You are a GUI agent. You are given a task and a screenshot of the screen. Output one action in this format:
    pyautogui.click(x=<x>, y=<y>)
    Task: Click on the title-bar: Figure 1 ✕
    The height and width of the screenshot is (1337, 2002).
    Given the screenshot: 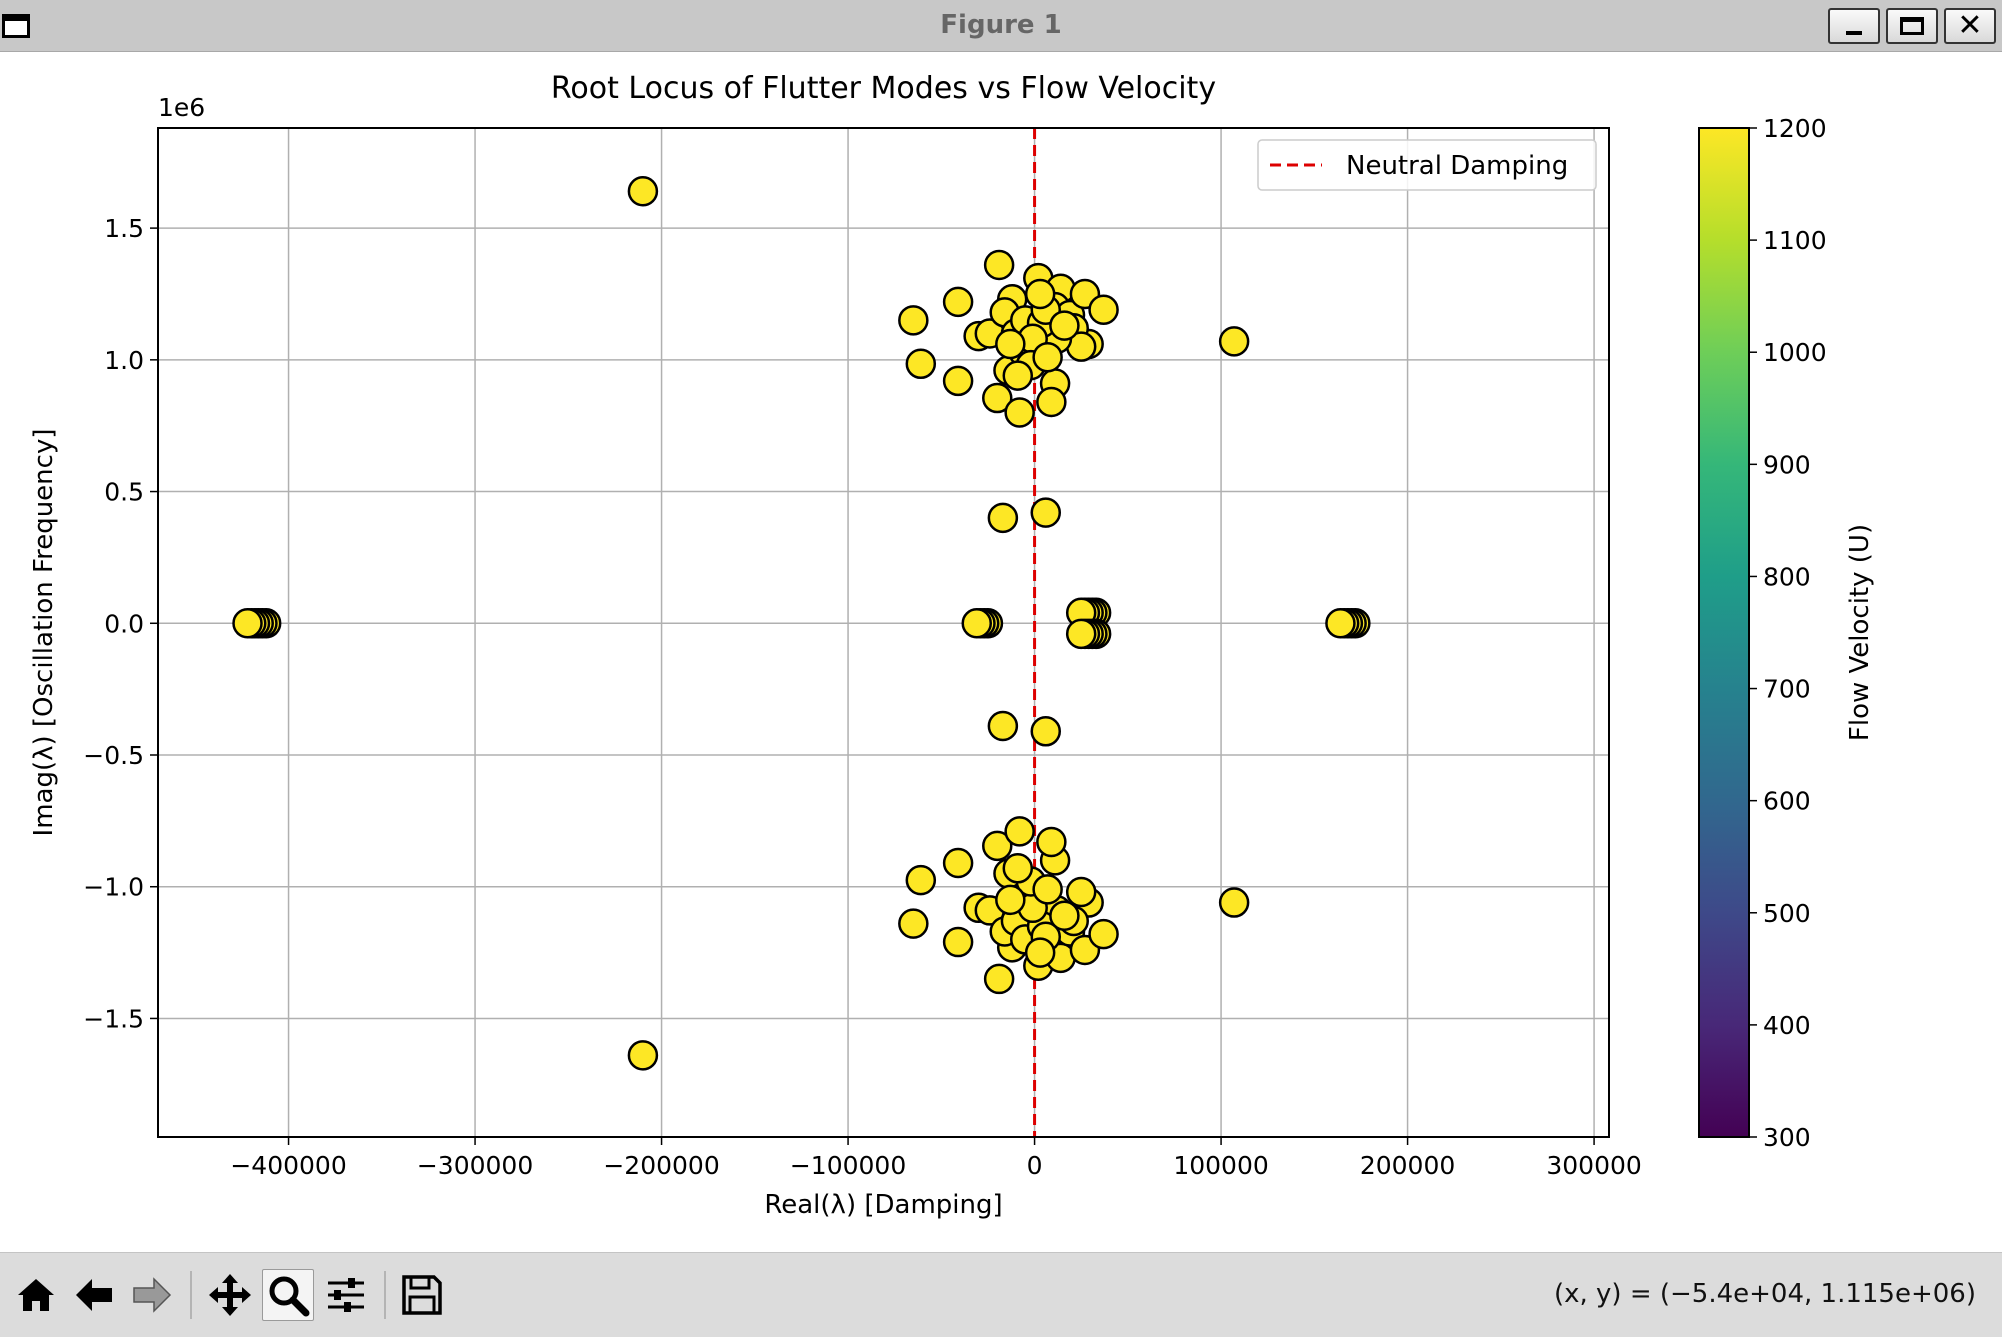 What is the action you would take?
    pyautogui.click(x=1001, y=26)
    